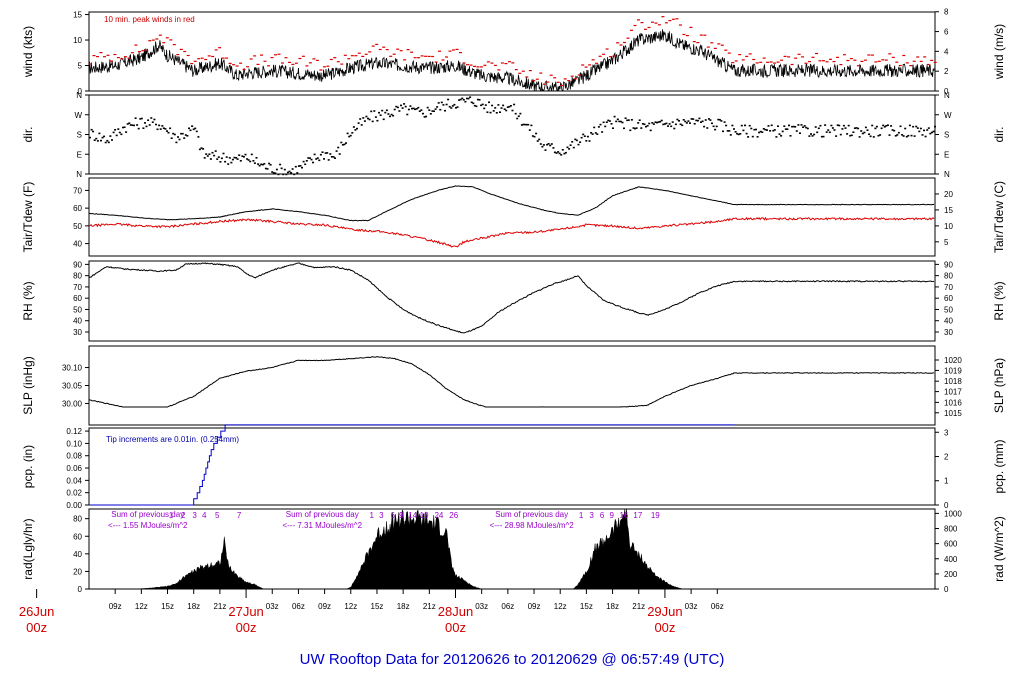  What do you see at coordinates (403, 606) in the screenshot?
I see `x-tick-label: 18z` at bounding box center [403, 606].